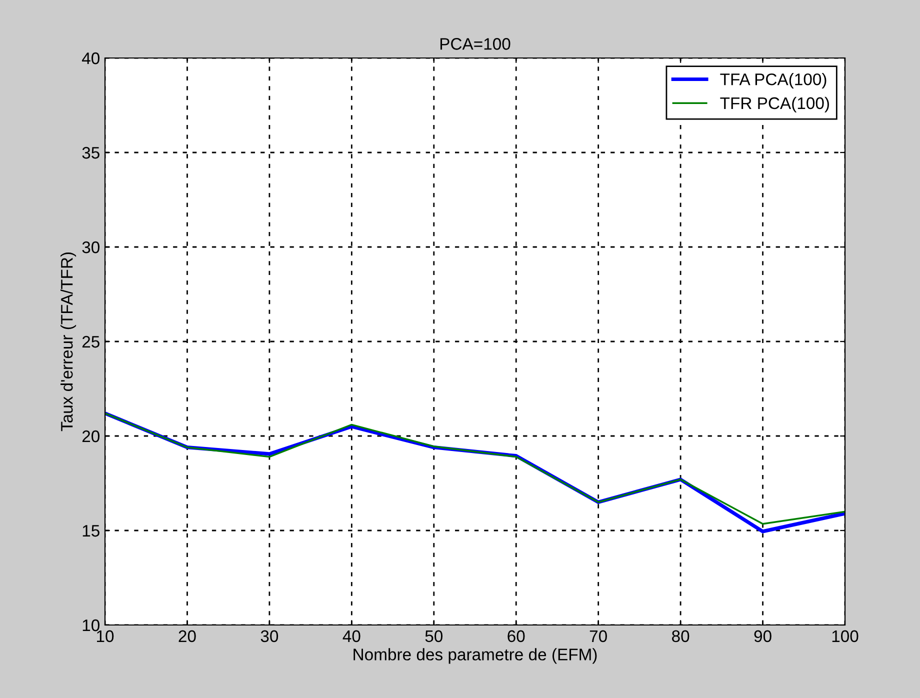 The image size is (920, 698). Describe the element at coordinates (763, 636) in the screenshot. I see `x-tick-label: 90` at that location.